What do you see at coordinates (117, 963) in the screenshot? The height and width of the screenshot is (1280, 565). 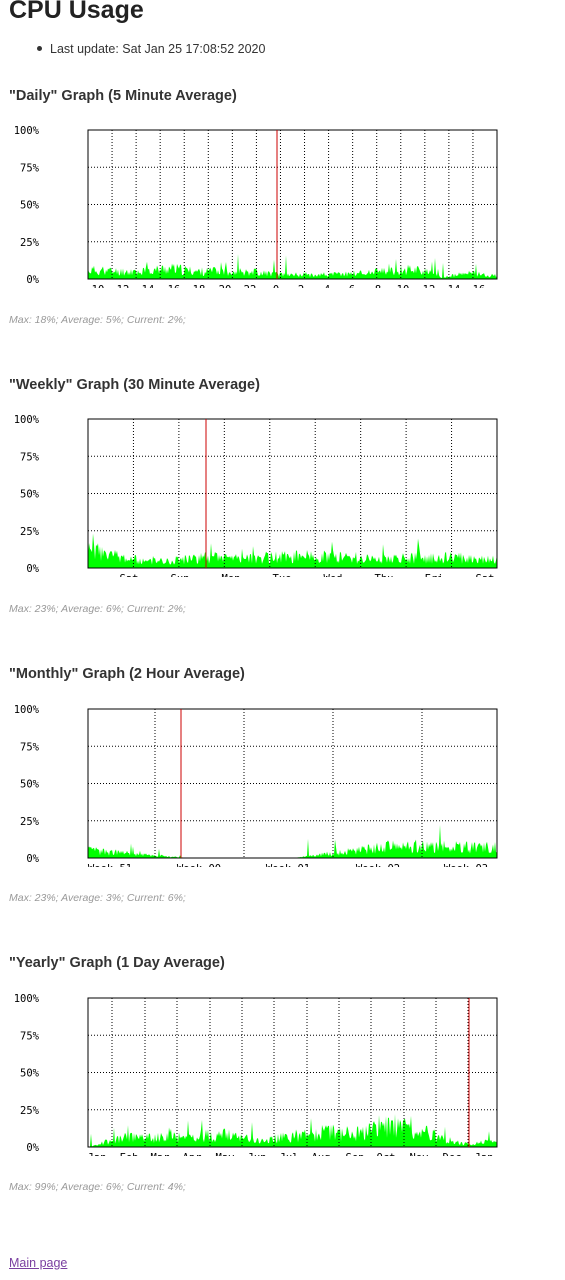 I see `yearly-graph-title: "Yearly" Graph (1 Day Average)` at bounding box center [117, 963].